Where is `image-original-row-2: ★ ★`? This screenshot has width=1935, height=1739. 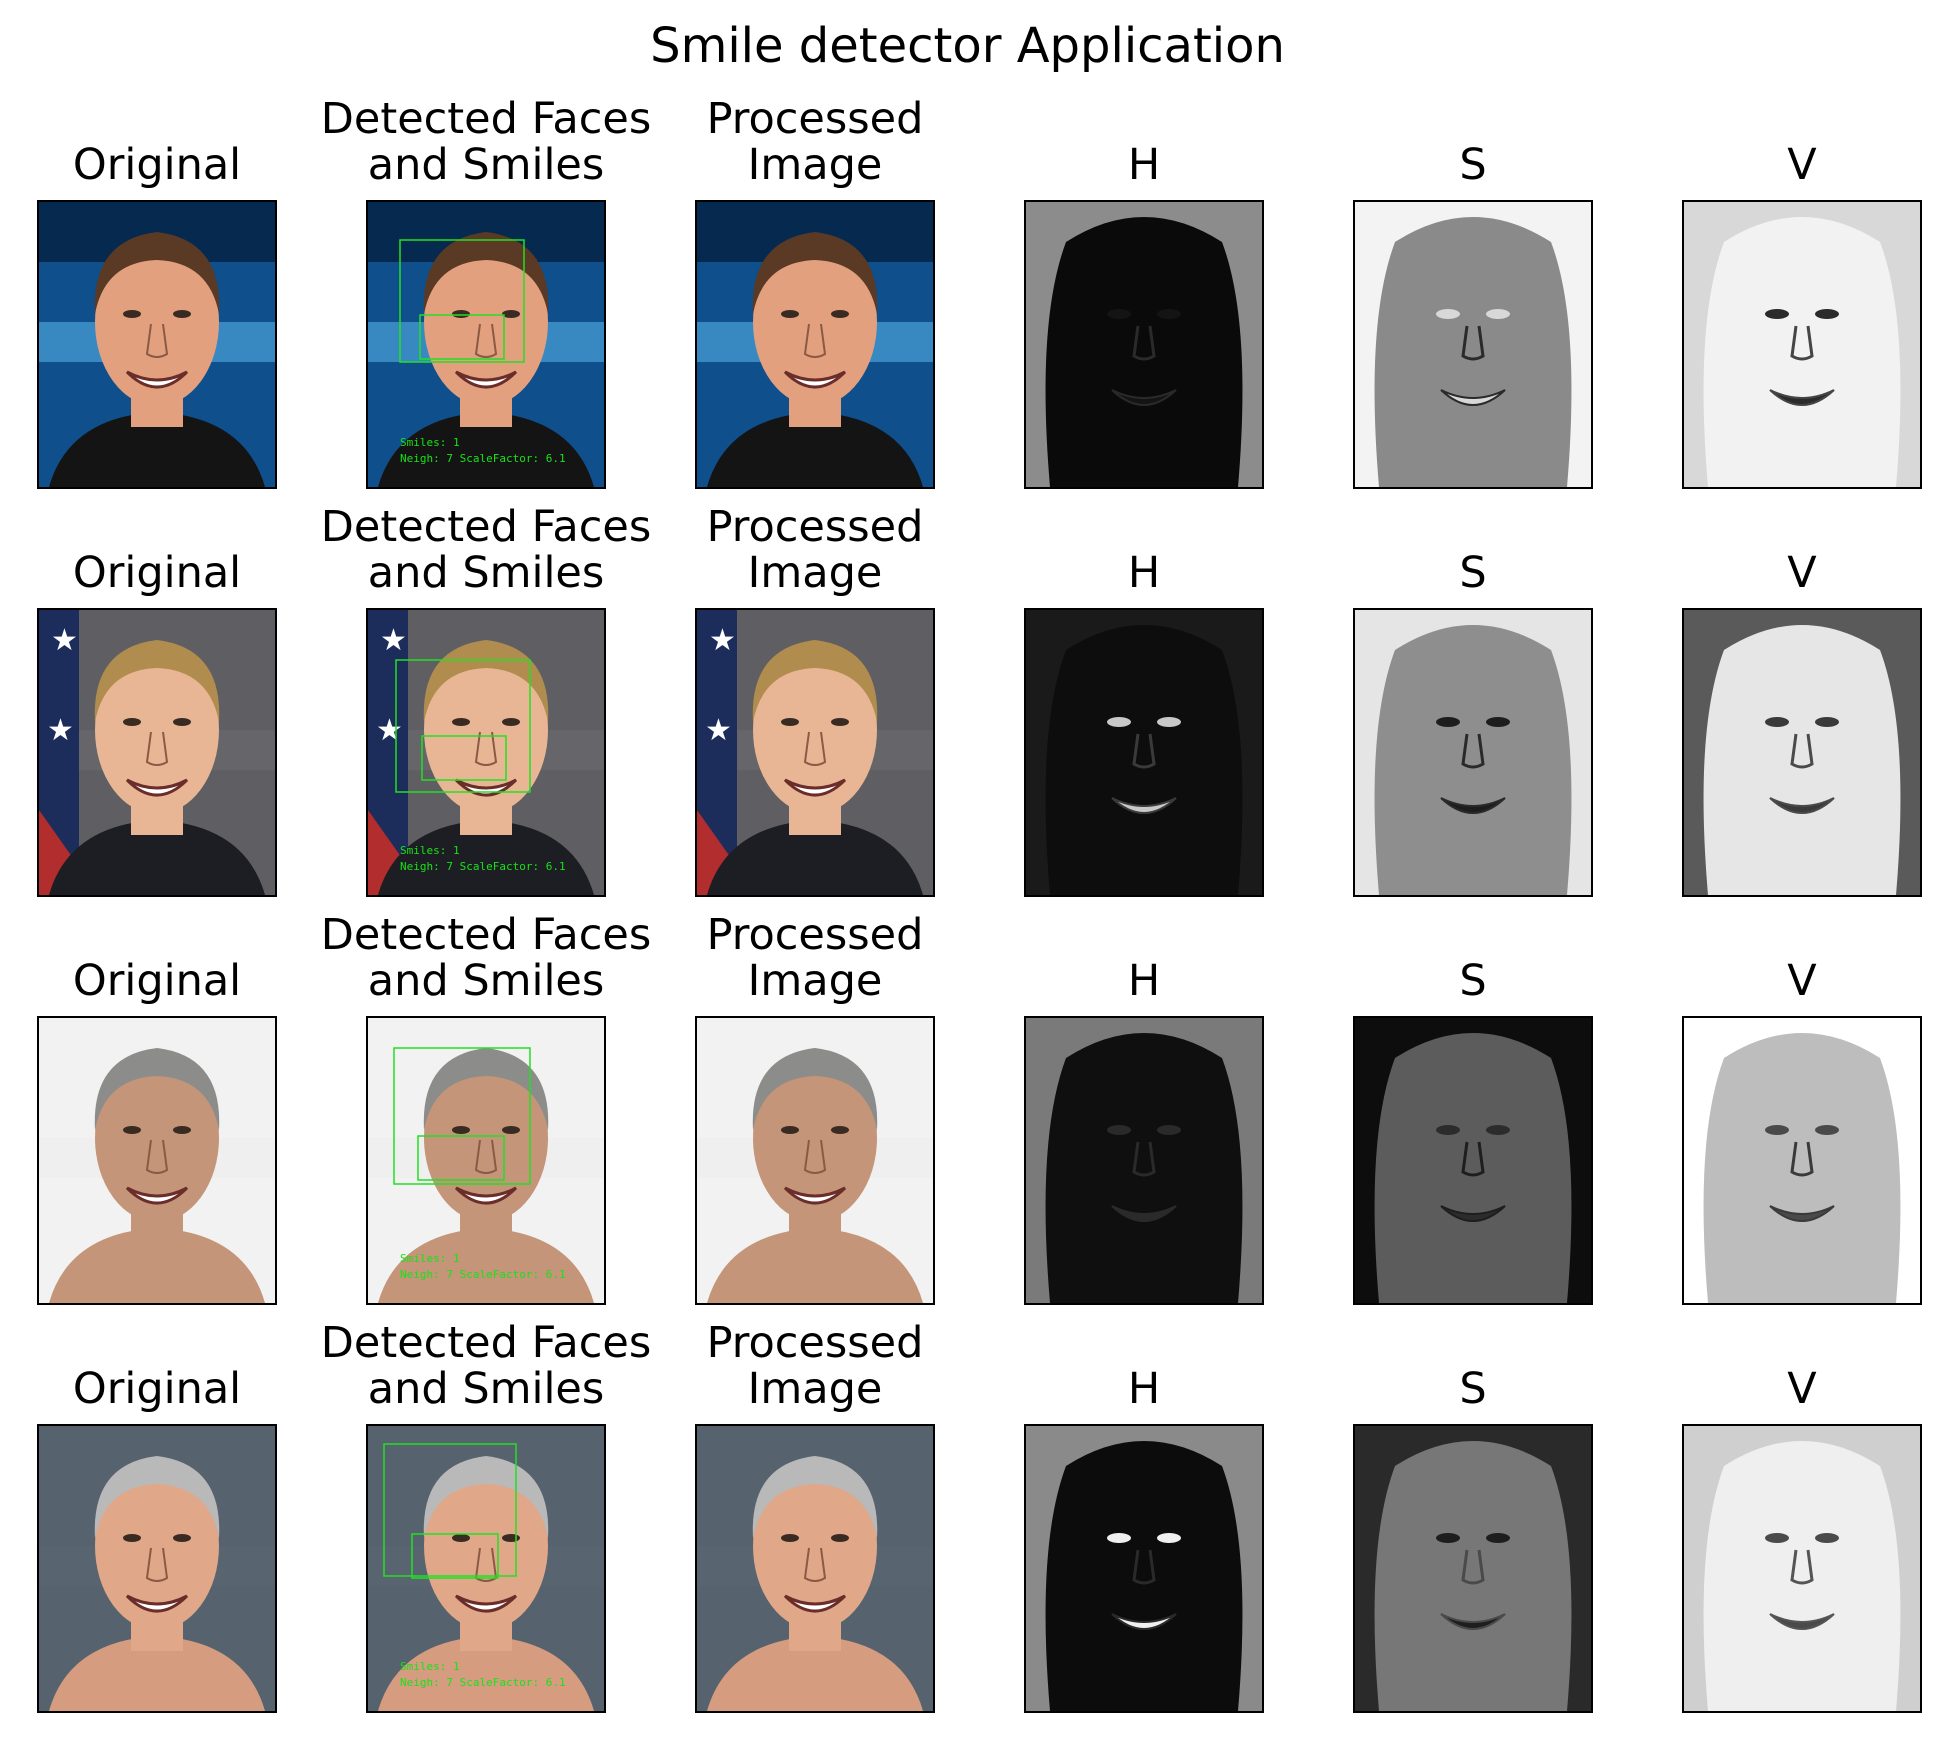 image-original-row-2: ★ ★ is located at coordinates (157, 752).